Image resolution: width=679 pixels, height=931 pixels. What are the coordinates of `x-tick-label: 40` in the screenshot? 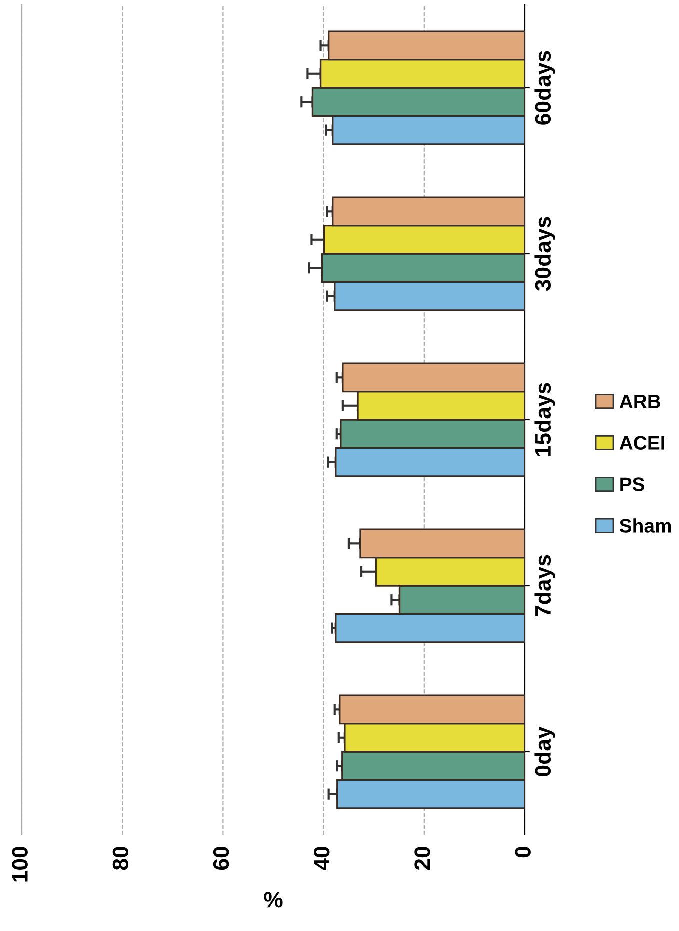 It's located at (322, 858).